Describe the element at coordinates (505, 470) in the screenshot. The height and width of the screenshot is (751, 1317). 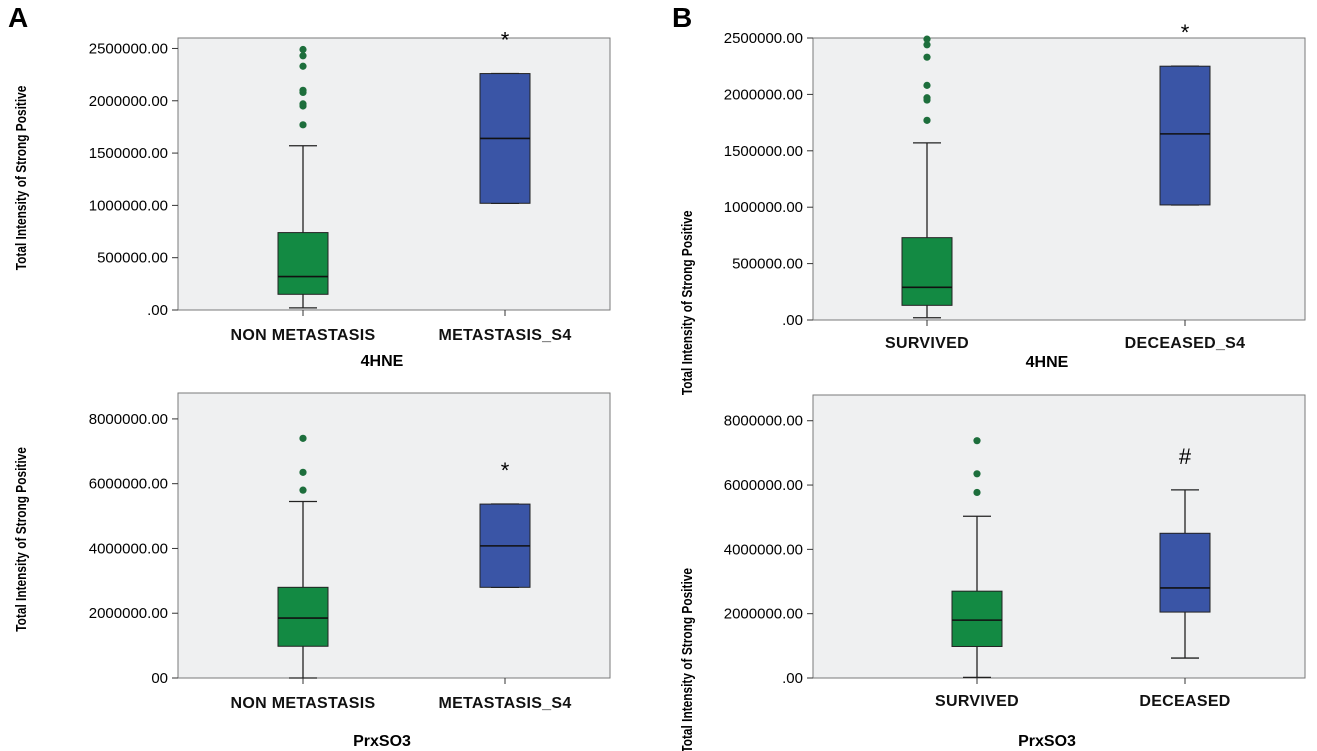
I see `chart-3-significance-mark: *` at that location.